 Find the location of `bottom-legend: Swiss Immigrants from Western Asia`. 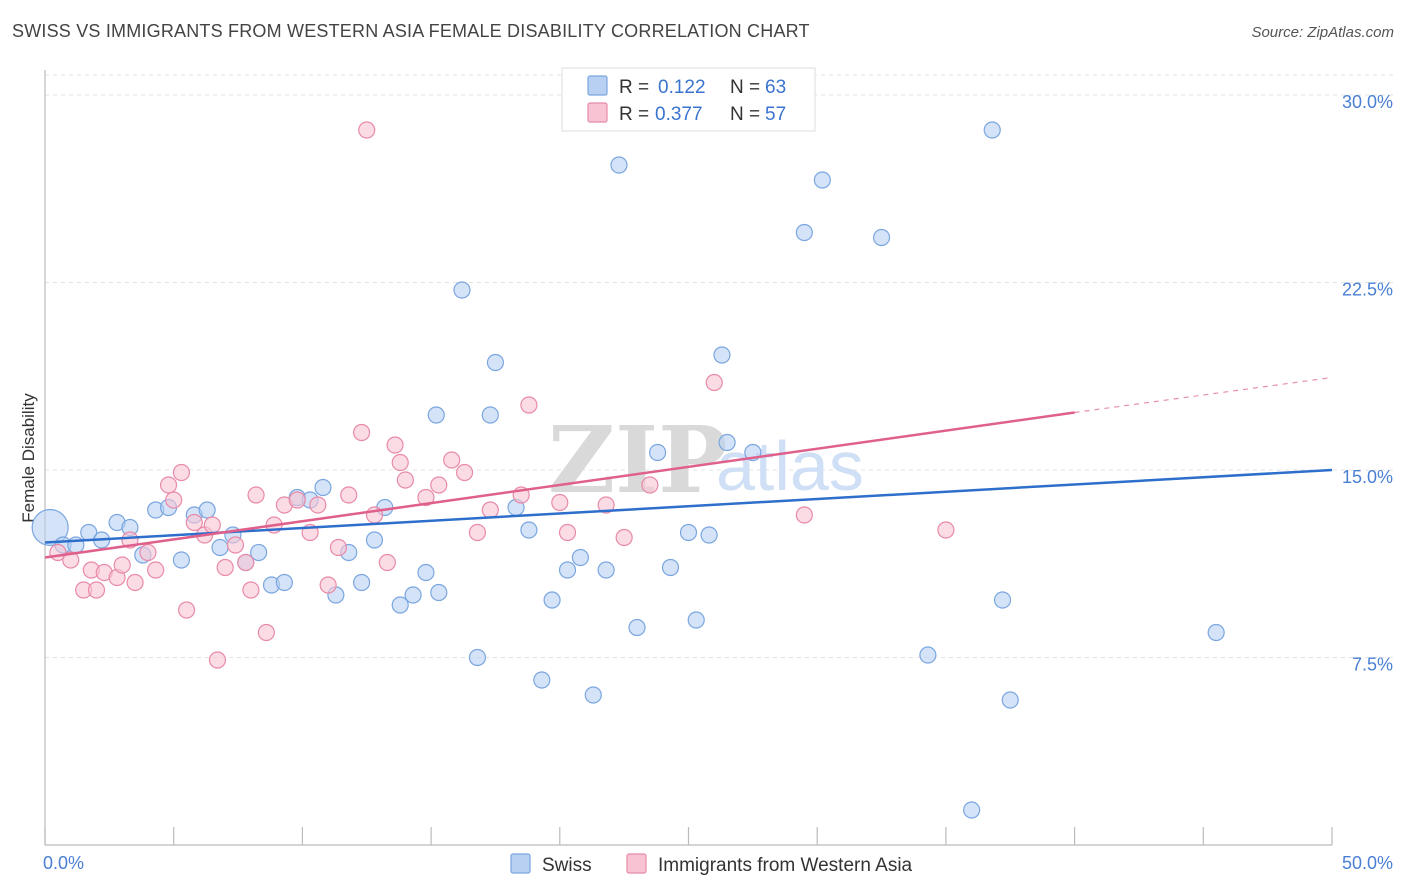

bottom-legend: Swiss Immigrants from Western Asia is located at coordinates (711, 864).